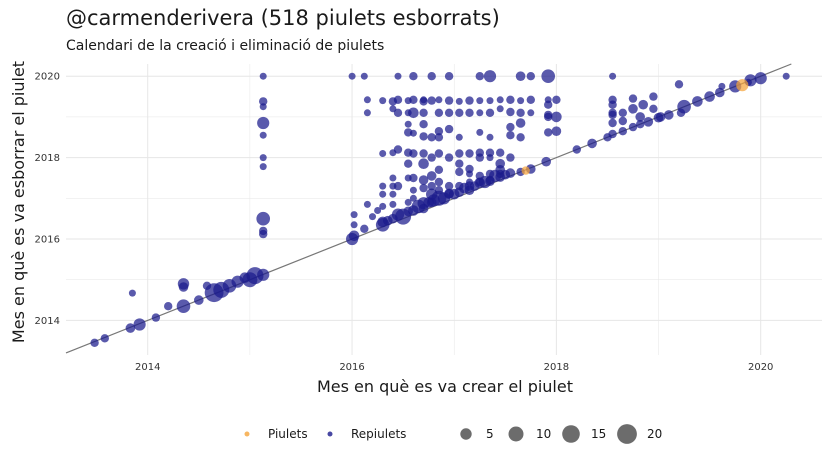 This screenshot has width=829, height=466. I want to click on chart-title: @carmenderivera (518 piulets esborrats), so click(283, 18).